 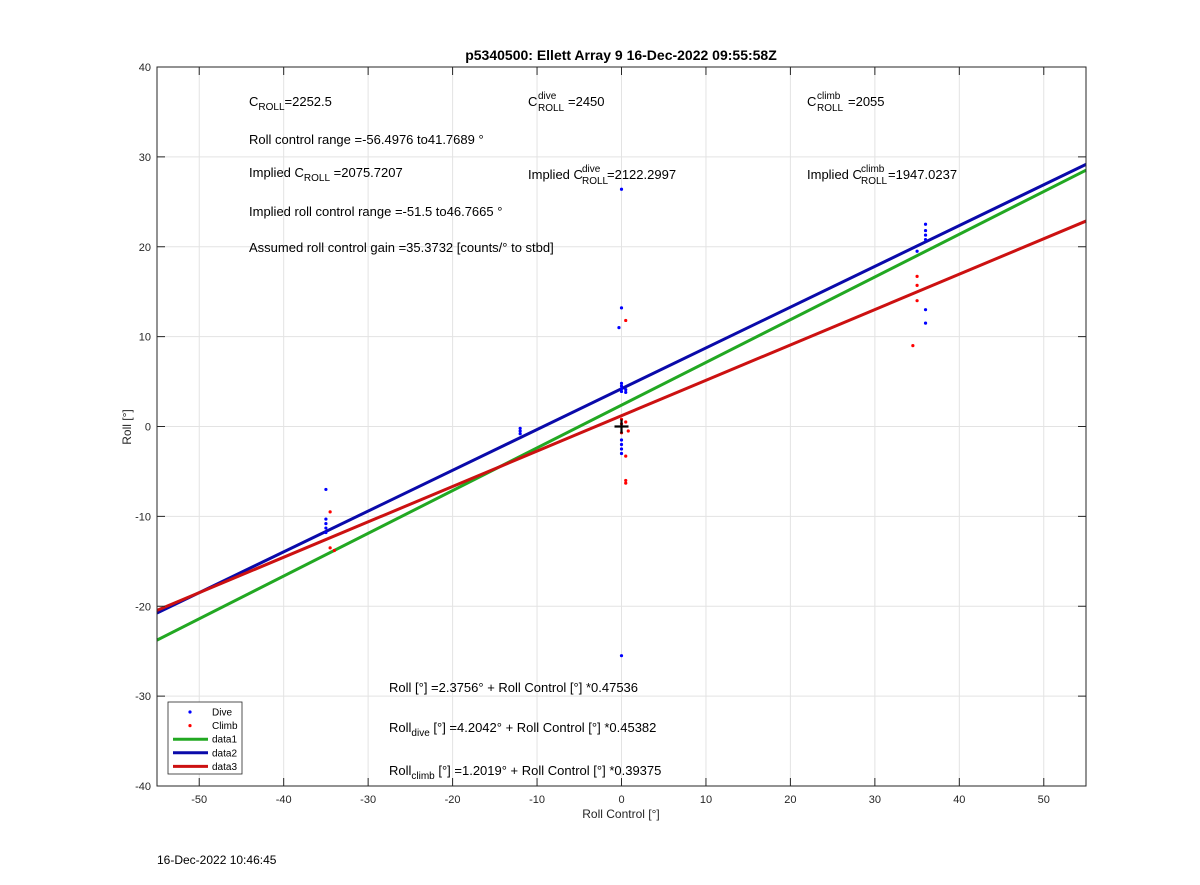 I want to click on annotation-implied-c-roll: Implied CROLL =2075.7207, so click(x=326, y=174).